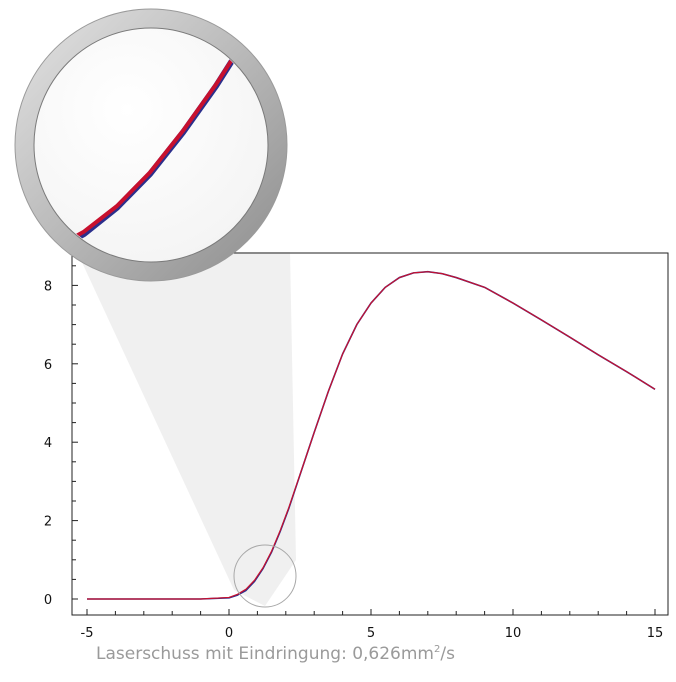  What do you see at coordinates (48, 600) in the screenshot?
I see `y-tick-label: 0` at bounding box center [48, 600].